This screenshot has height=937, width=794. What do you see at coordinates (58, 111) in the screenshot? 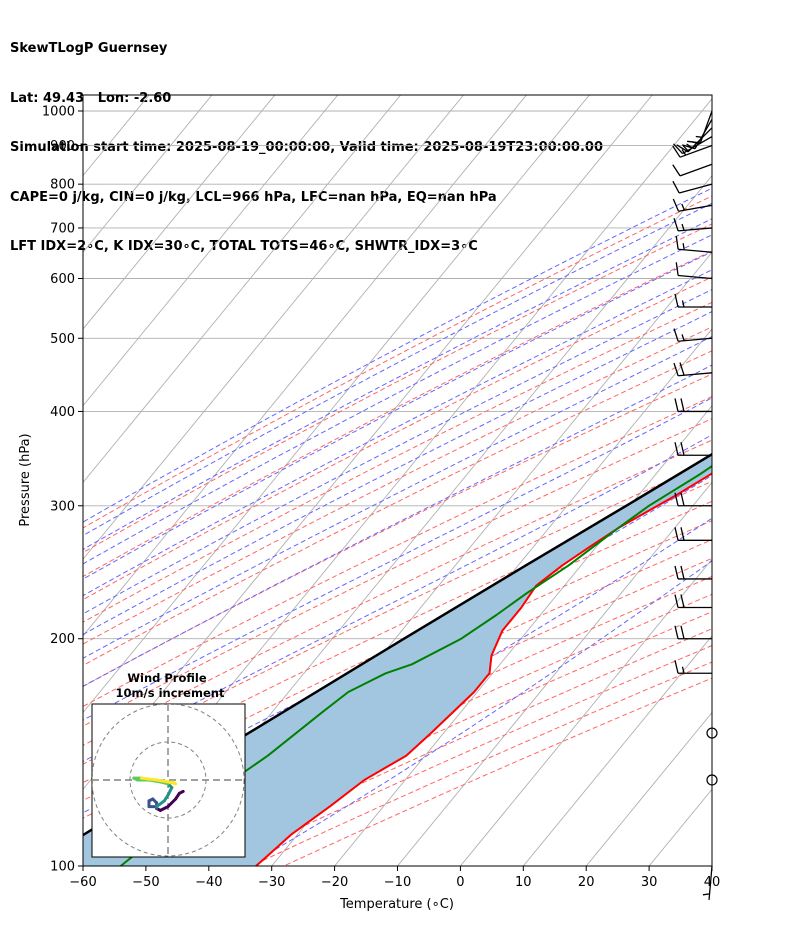
I see `y-tick-label: 1000` at bounding box center [58, 111].